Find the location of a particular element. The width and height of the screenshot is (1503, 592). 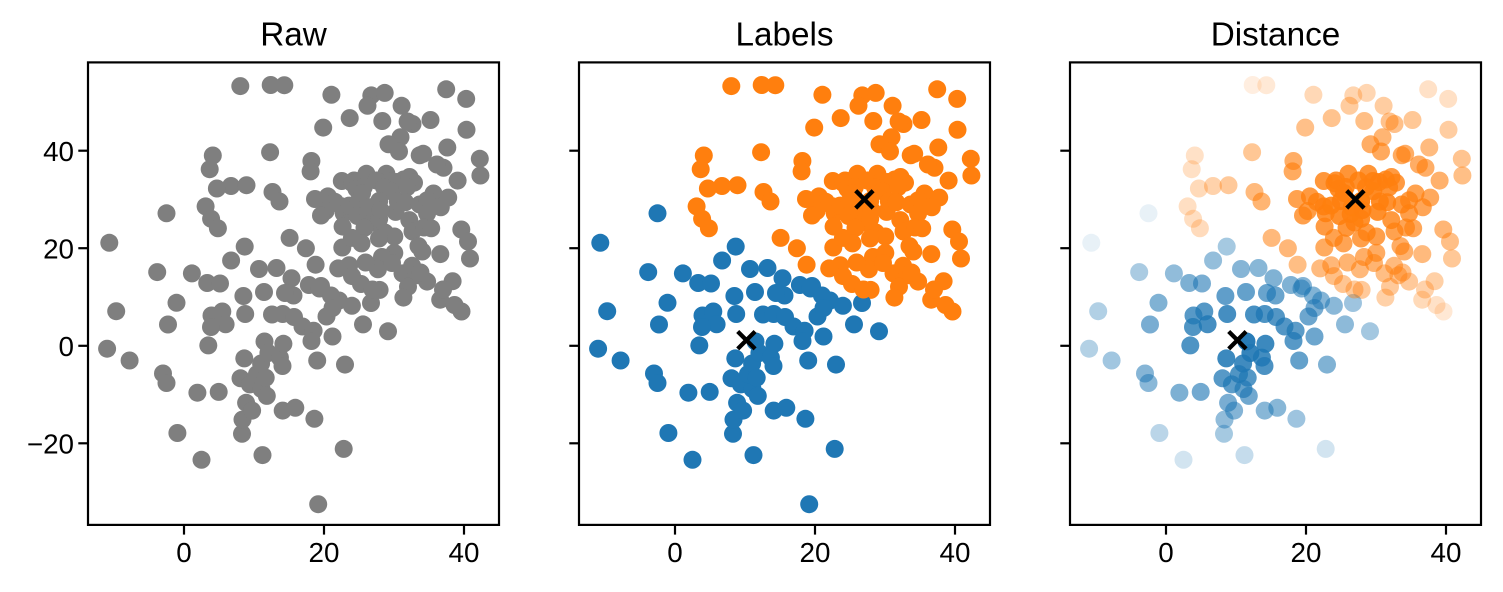

svg-text: −20 is located at coordinates (50, 444).